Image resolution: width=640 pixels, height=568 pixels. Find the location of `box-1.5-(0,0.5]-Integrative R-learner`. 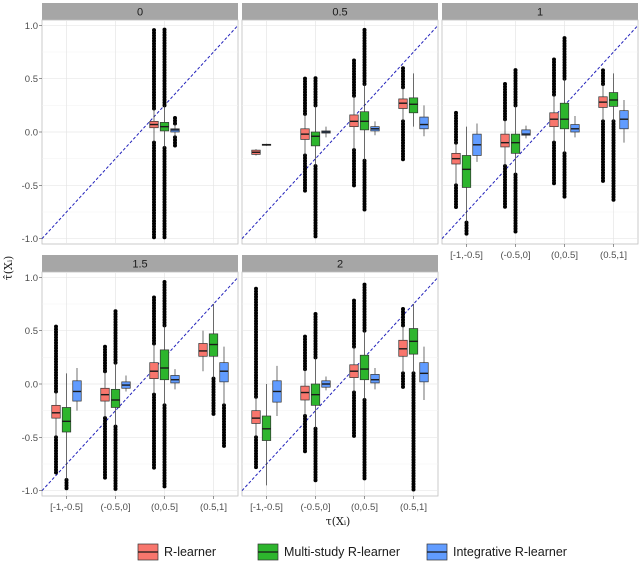

box-1.5-(0,0.5]-Integrative R-learner is located at coordinates (175, 379).